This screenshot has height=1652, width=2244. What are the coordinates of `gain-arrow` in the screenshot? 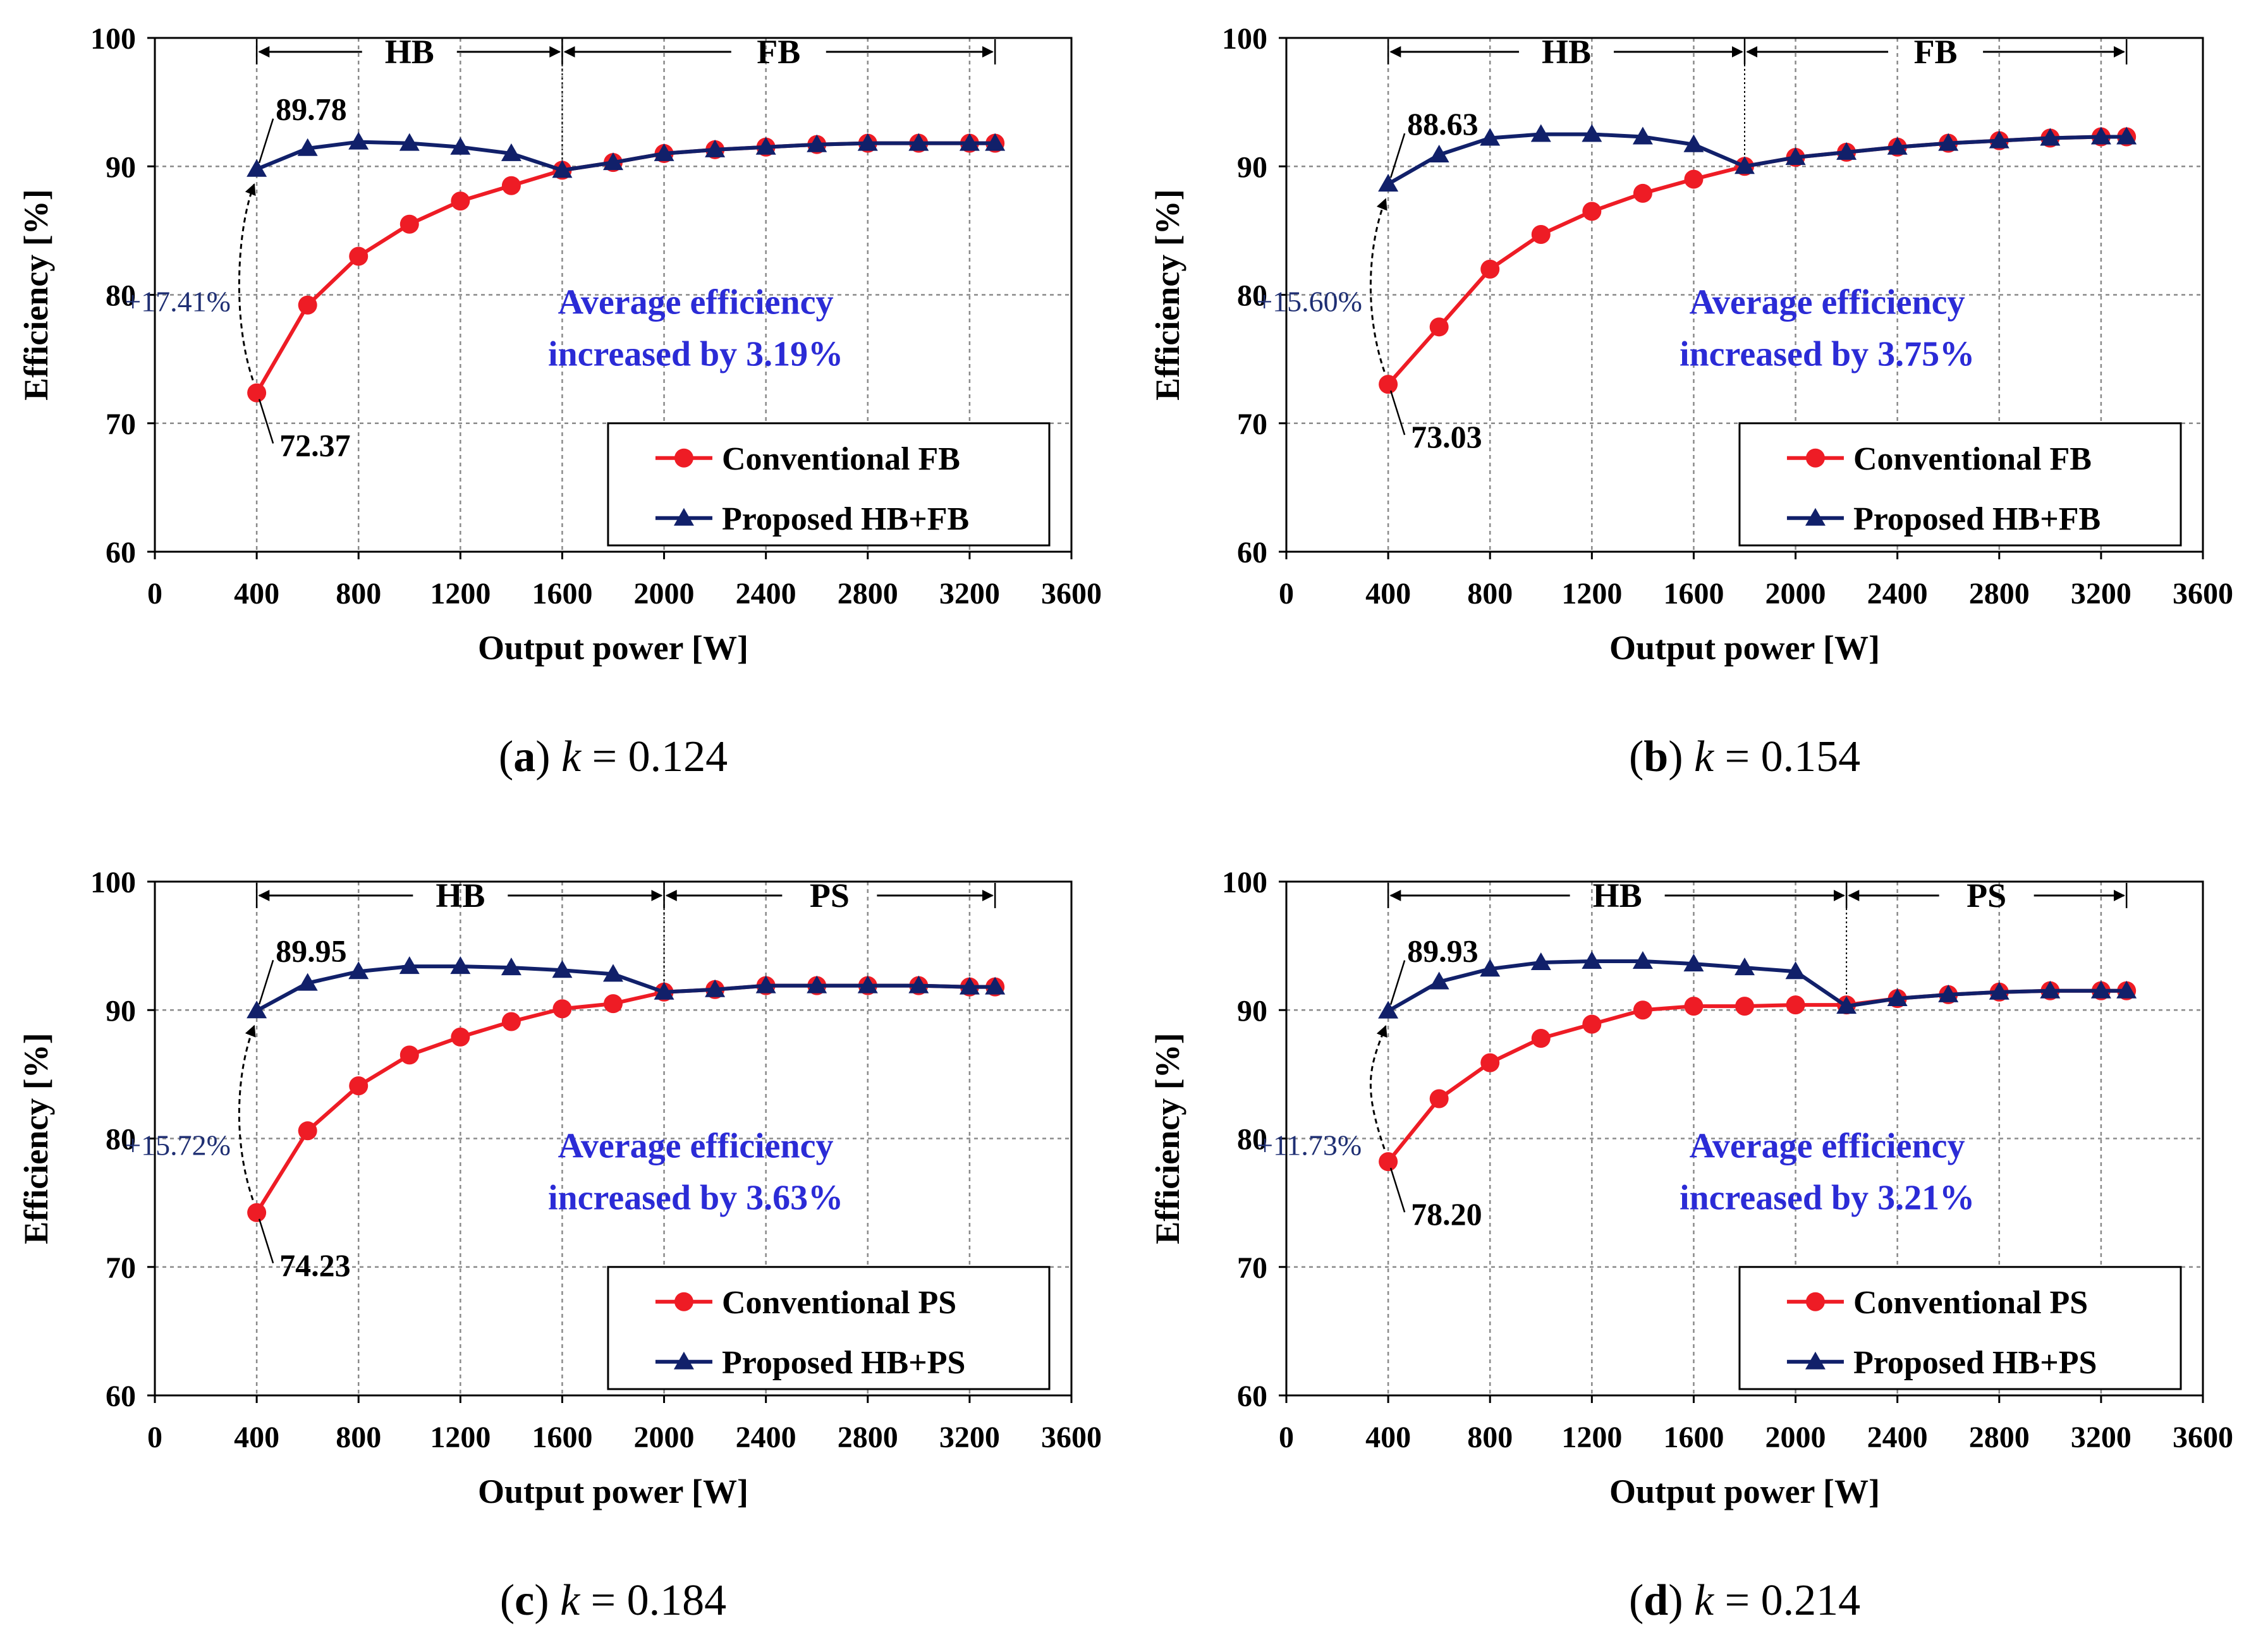 It's located at (247, 282).